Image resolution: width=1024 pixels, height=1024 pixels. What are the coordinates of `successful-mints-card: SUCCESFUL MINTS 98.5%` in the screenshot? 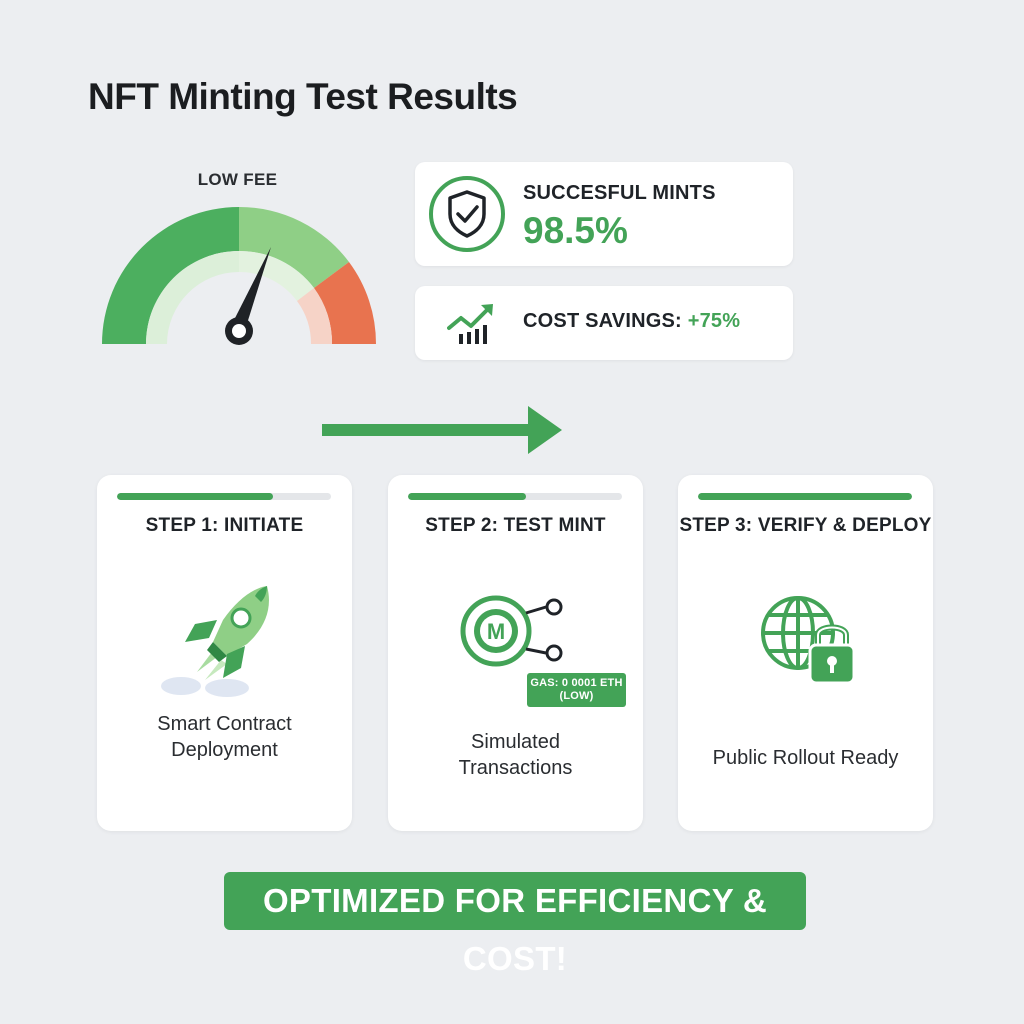 It's located at (604, 214).